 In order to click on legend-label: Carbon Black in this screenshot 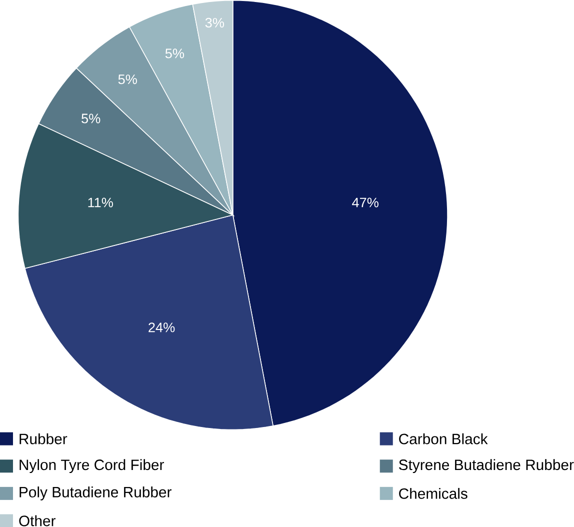, I will do `click(443, 438)`.